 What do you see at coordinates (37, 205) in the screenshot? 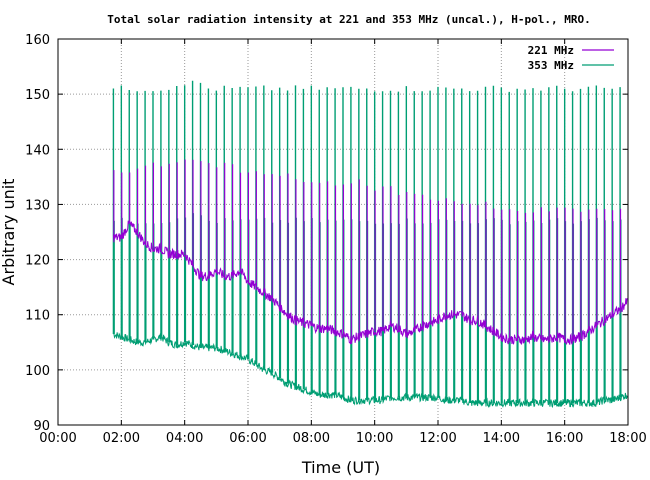
I see `y-tick-label: 130` at bounding box center [37, 205].